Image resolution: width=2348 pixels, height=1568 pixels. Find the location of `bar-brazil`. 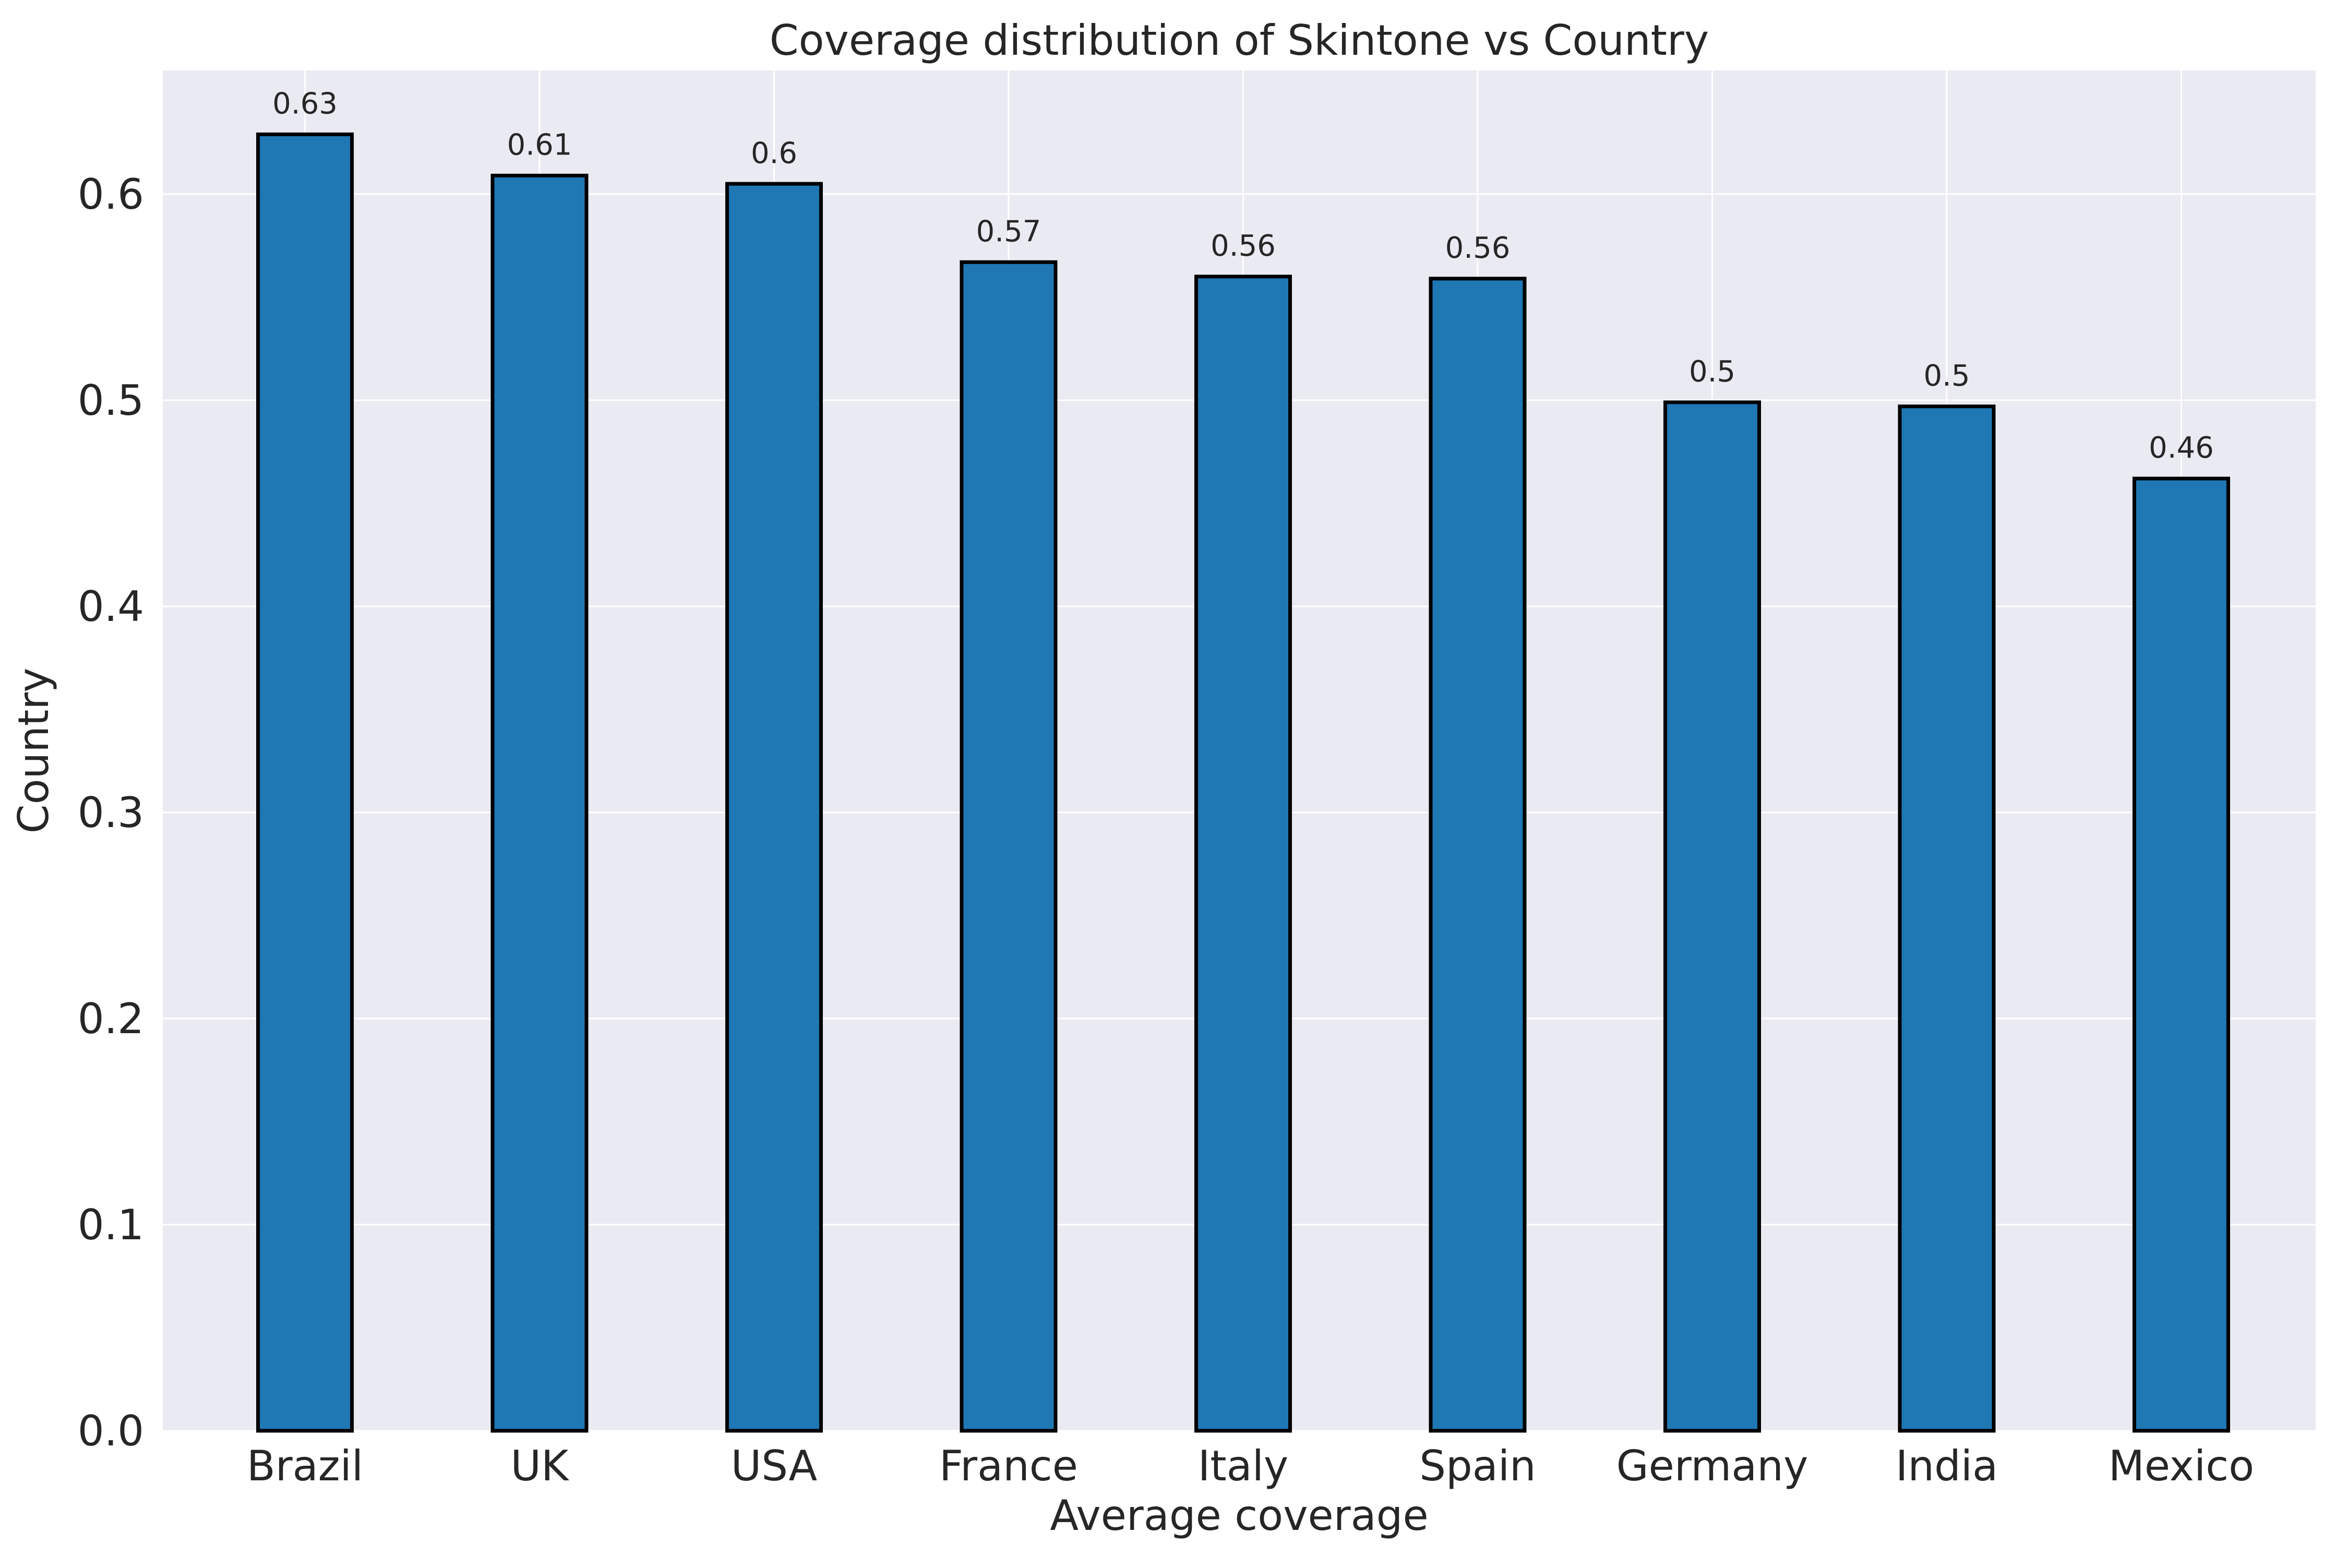

bar-brazil is located at coordinates (305, 782).